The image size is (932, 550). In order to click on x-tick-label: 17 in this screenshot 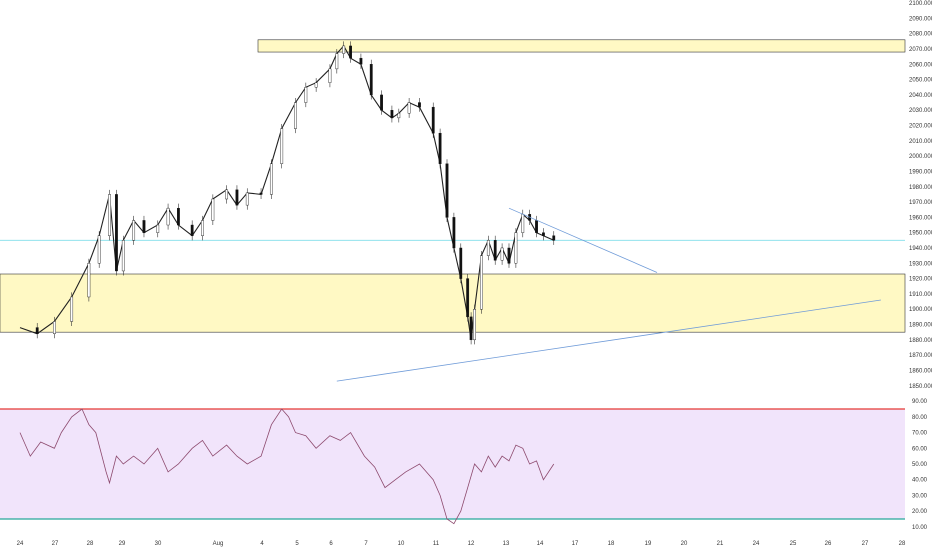, I will do `click(575, 544)`.